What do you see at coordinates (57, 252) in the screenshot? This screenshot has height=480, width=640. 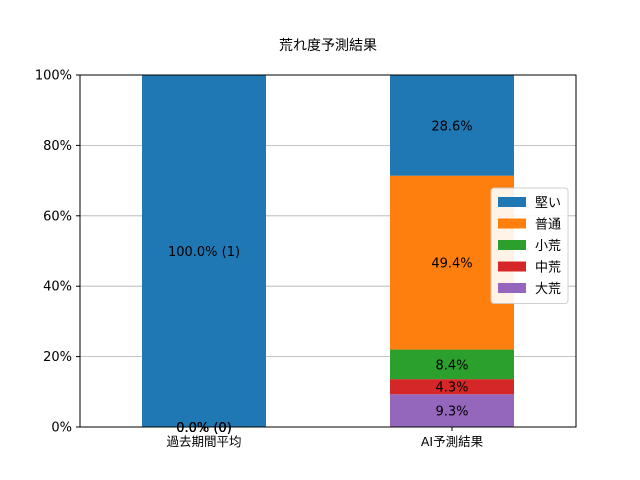 I see `y-axis: 0% 20% 40% 60% 80% 100%` at bounding box center [57, 252].